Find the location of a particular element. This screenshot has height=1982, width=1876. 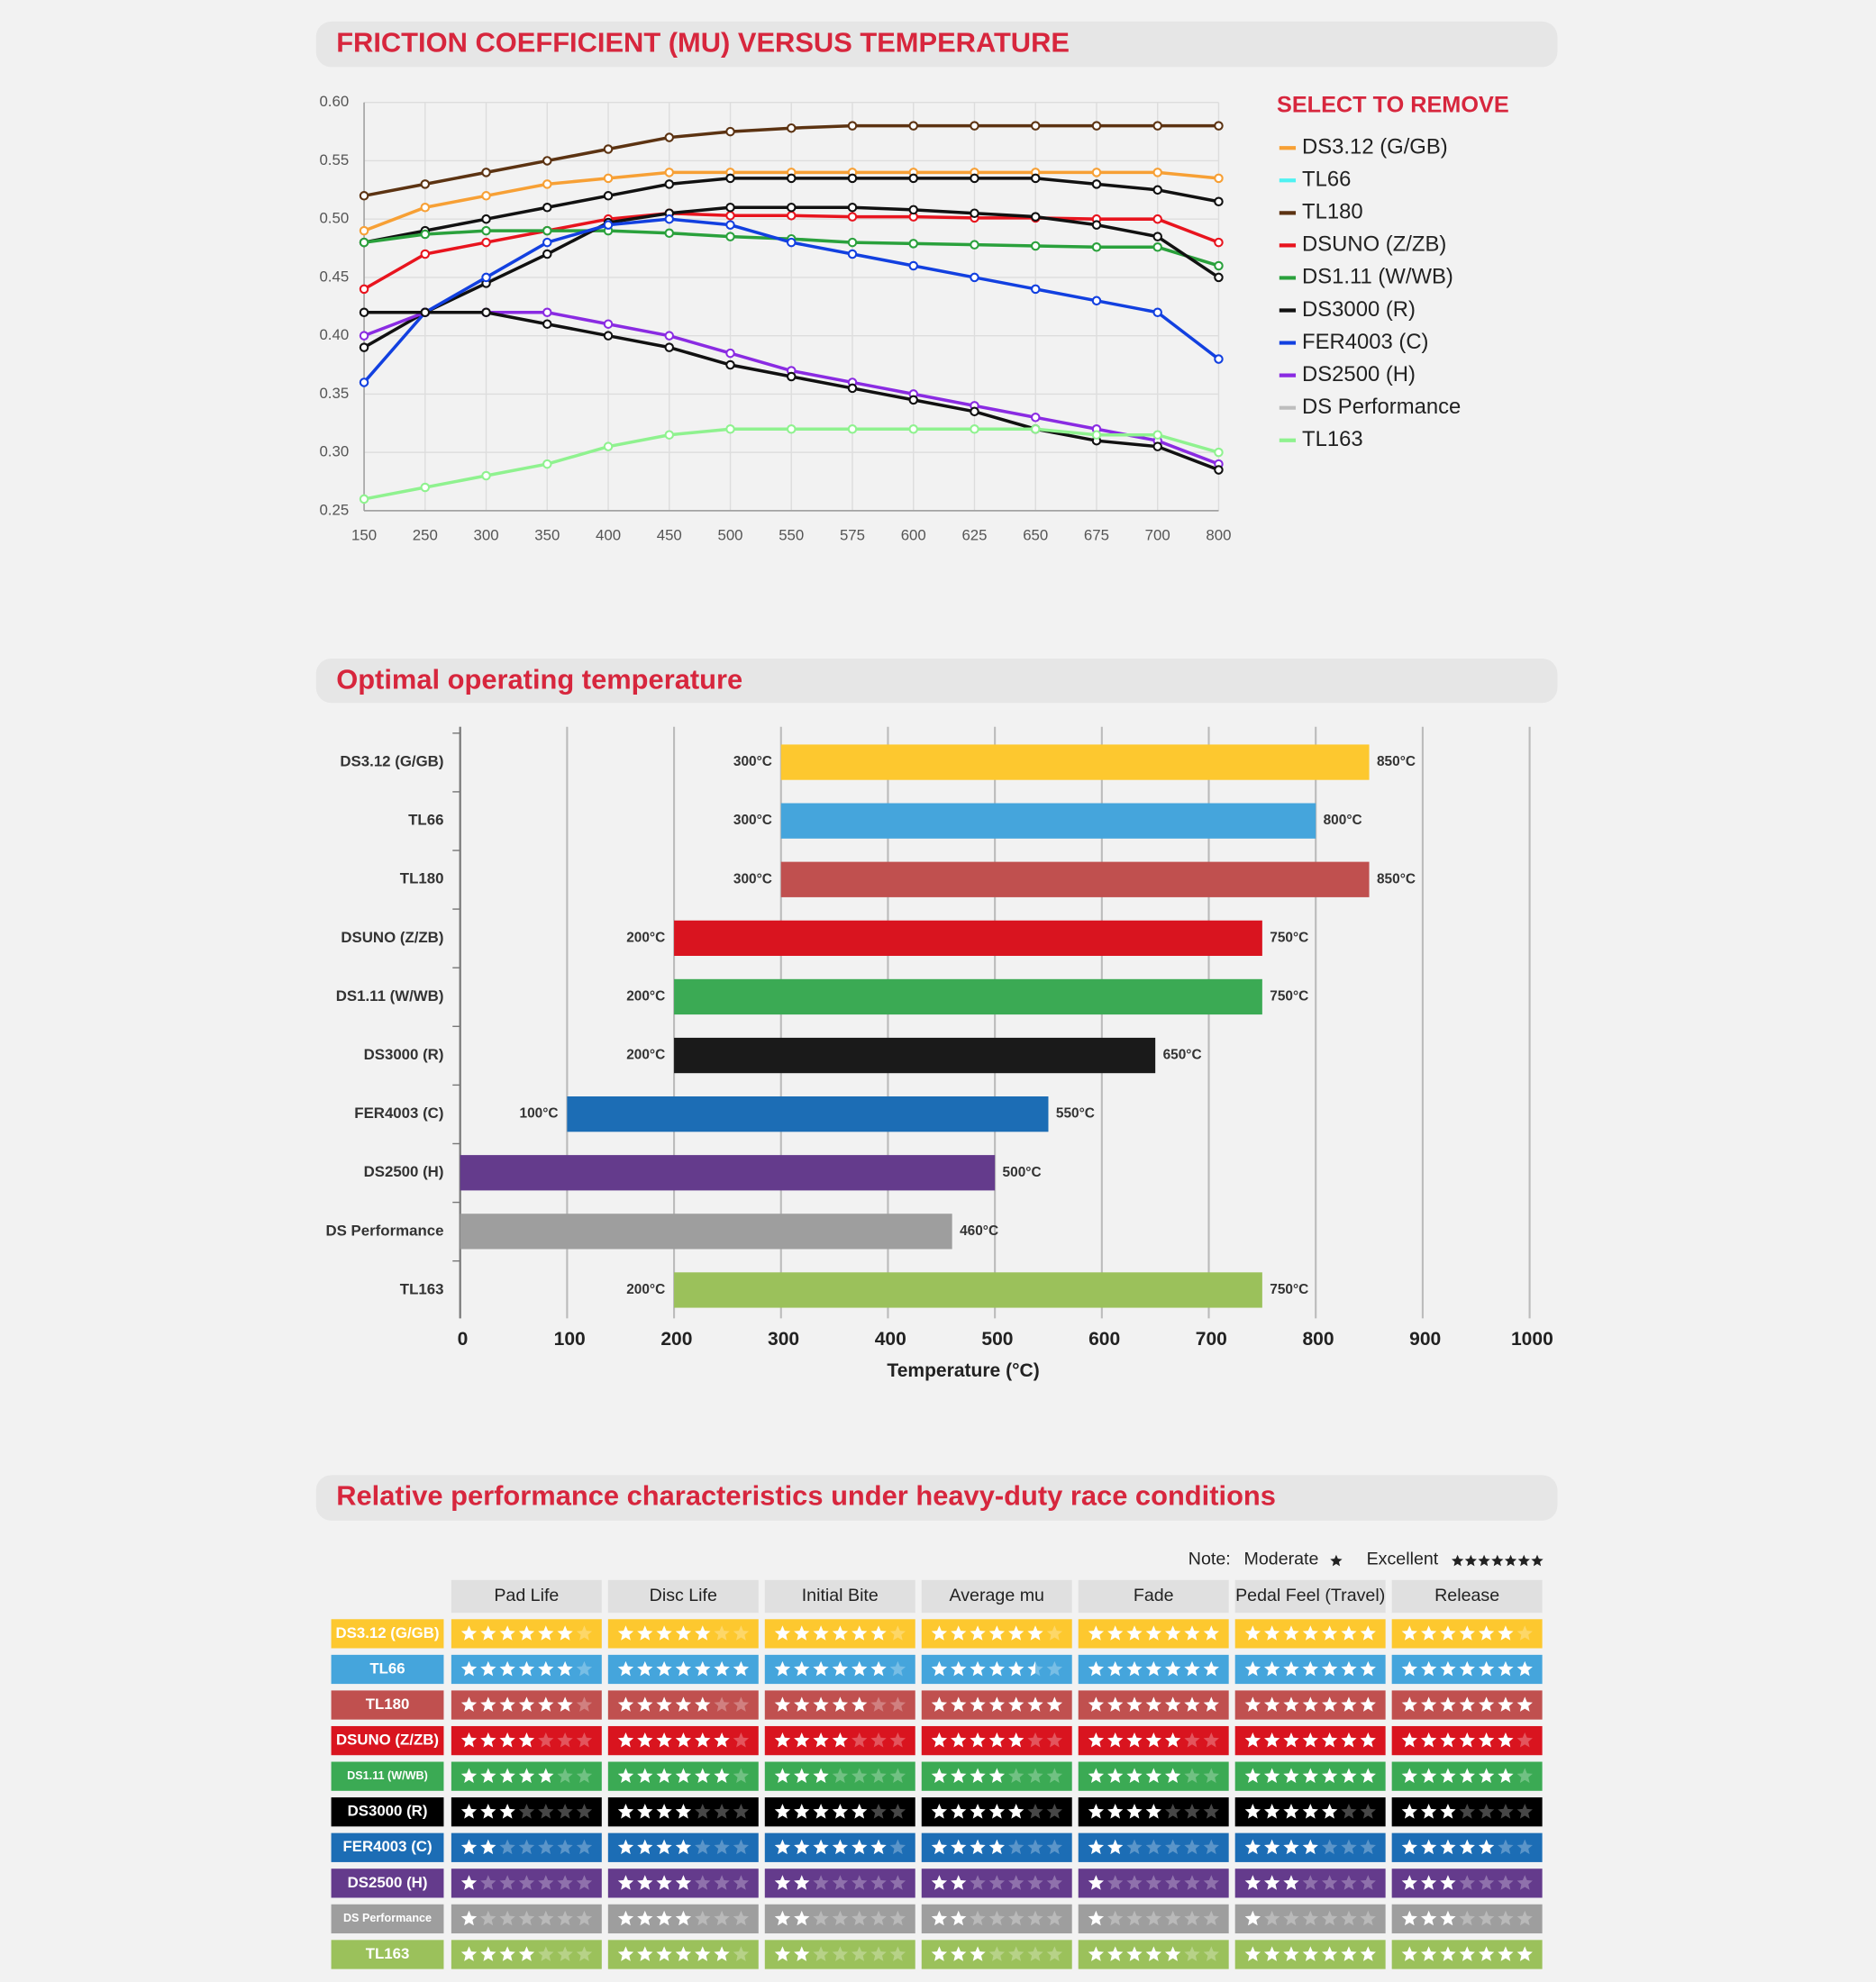

x-tick-label: 700 is located at coordinates (1211, 1339).